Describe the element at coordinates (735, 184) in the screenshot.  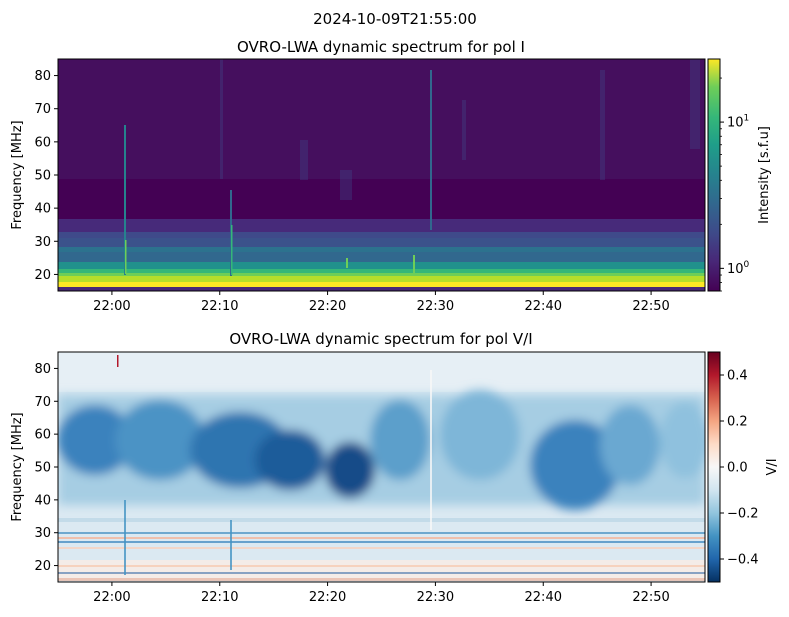
I see `top-colorbar-ticks: 10⁰ 10¹` at that location.